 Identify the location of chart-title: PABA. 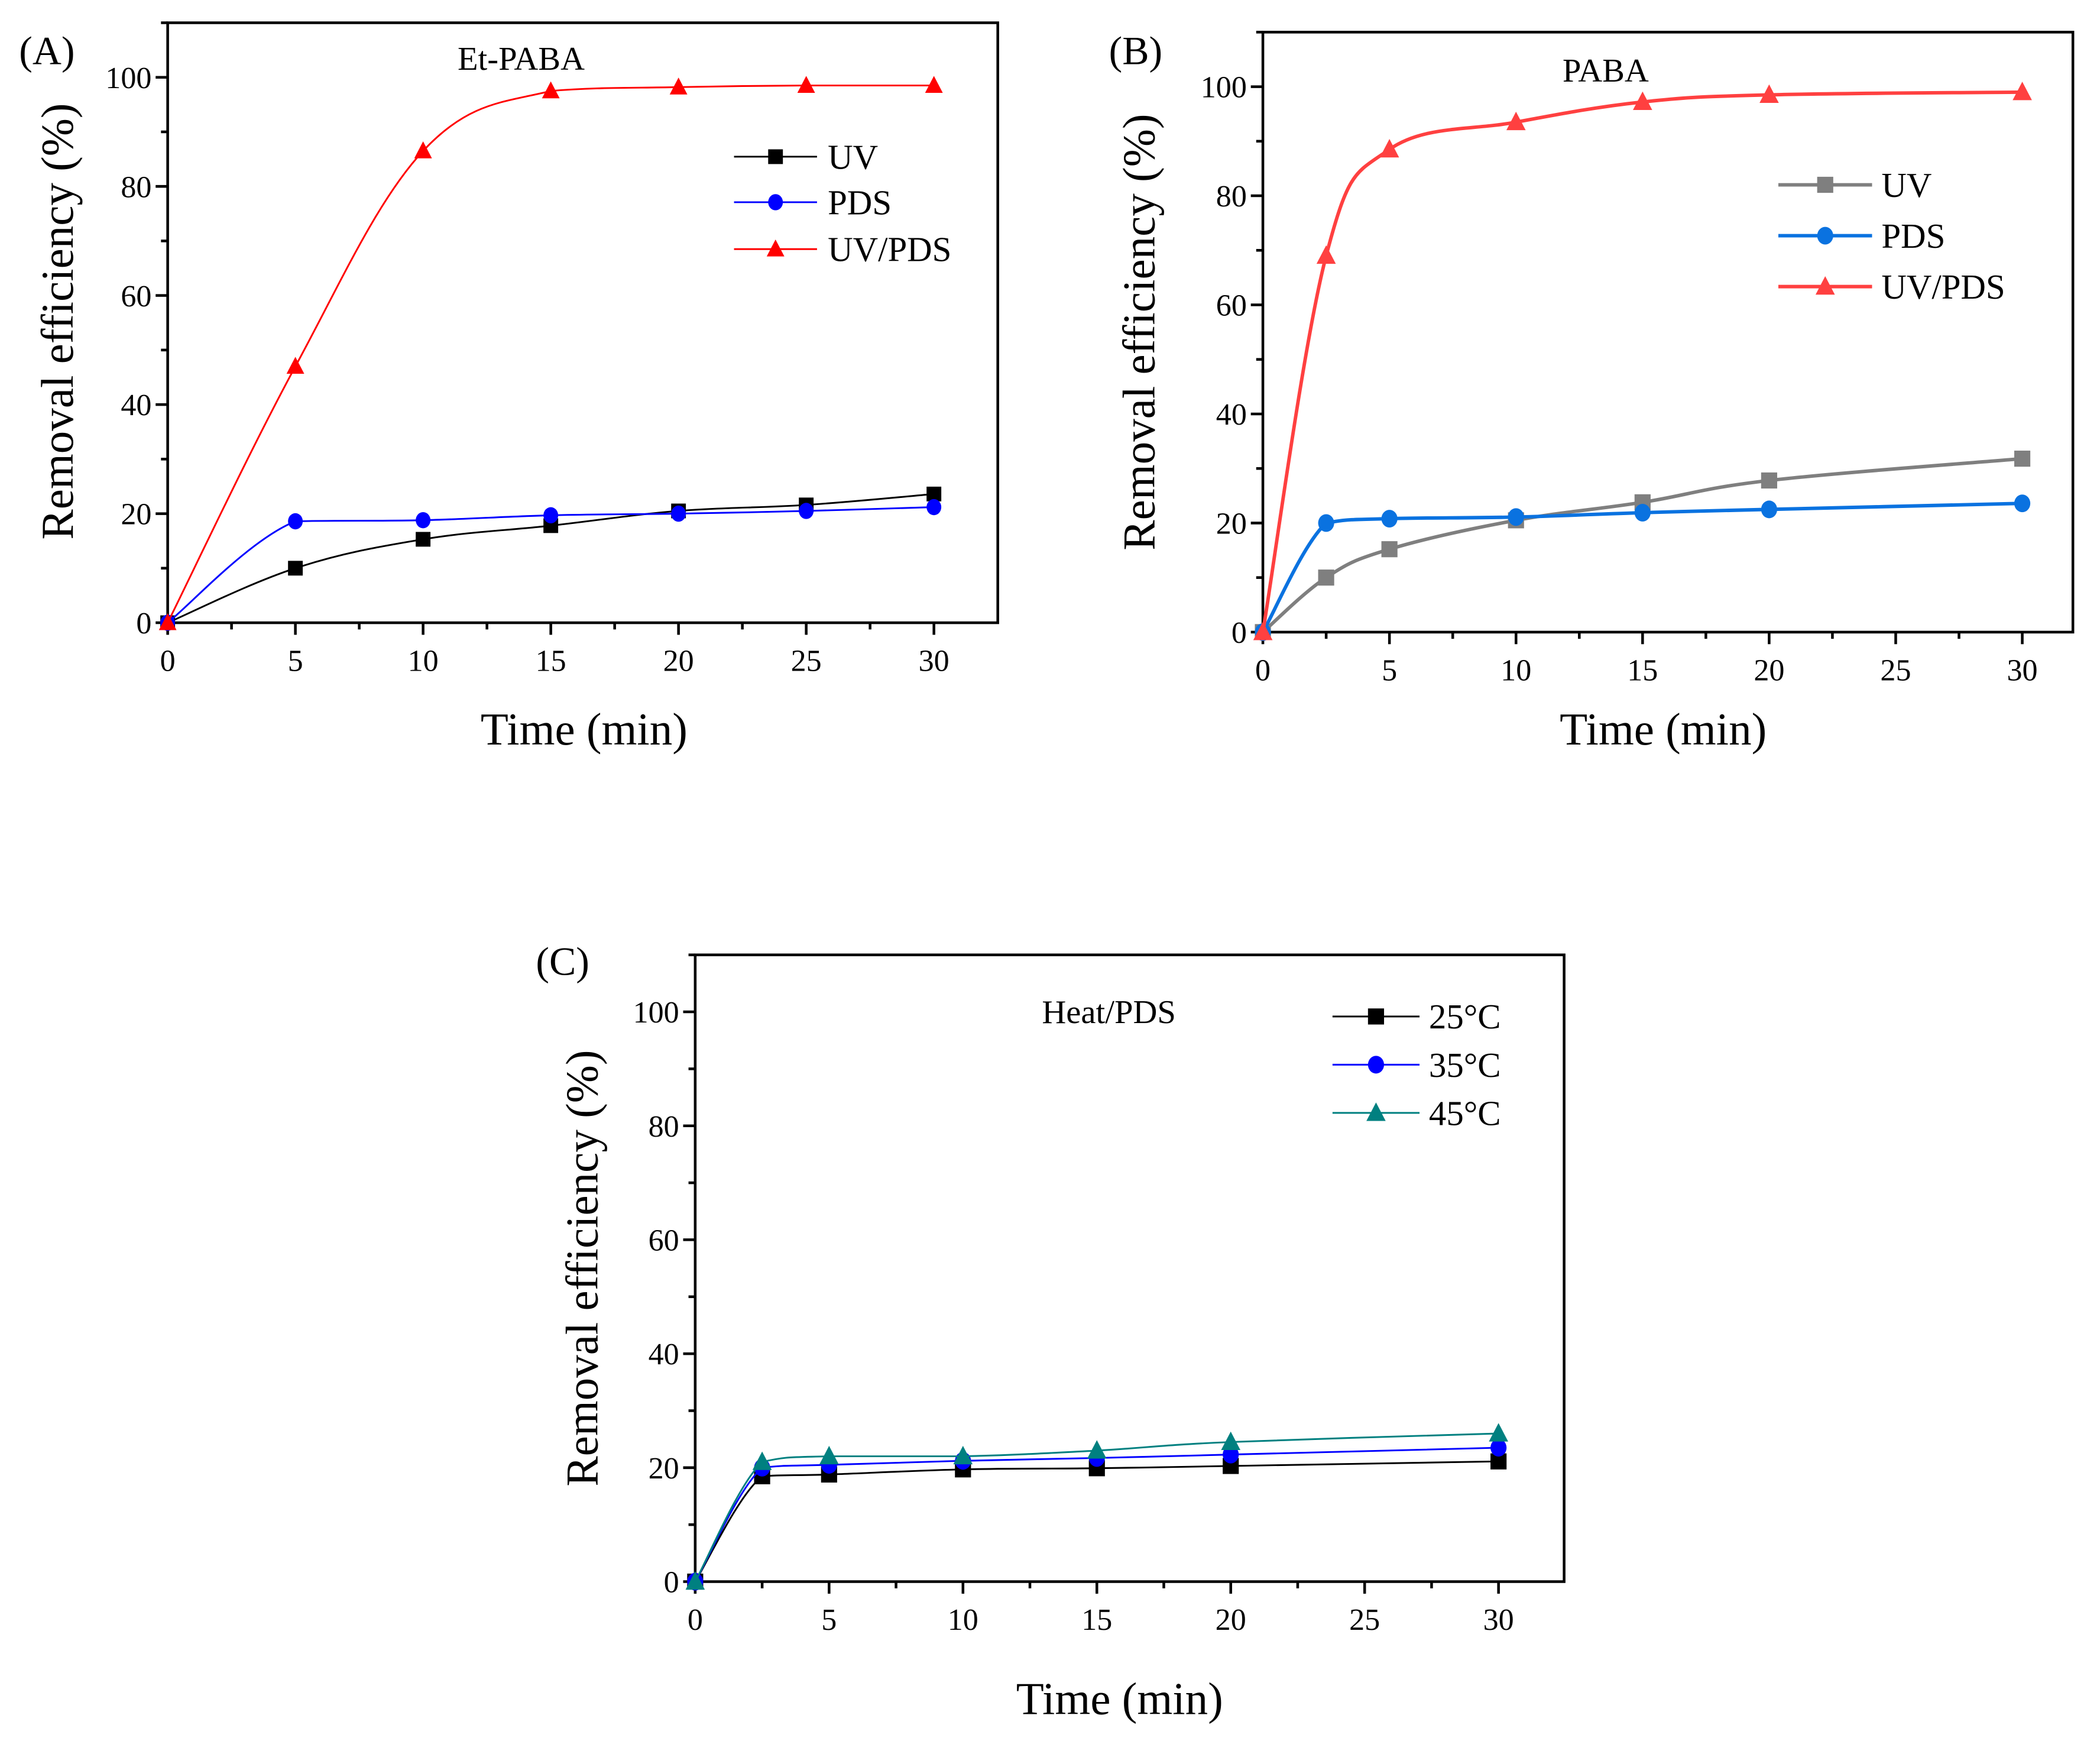
(1606, 71).